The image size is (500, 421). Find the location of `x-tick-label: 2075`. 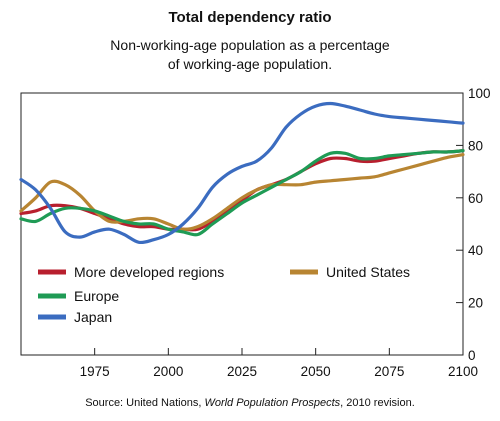

x-tick-label: 2075 is located at coordinates (389, 371).